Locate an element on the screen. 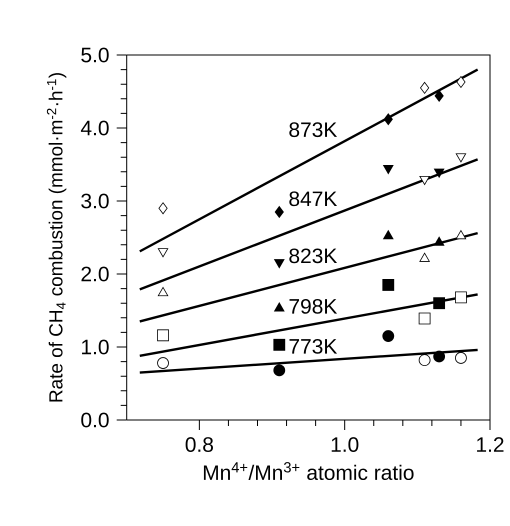  series-label: 847K is located at coordinates (313, 198).